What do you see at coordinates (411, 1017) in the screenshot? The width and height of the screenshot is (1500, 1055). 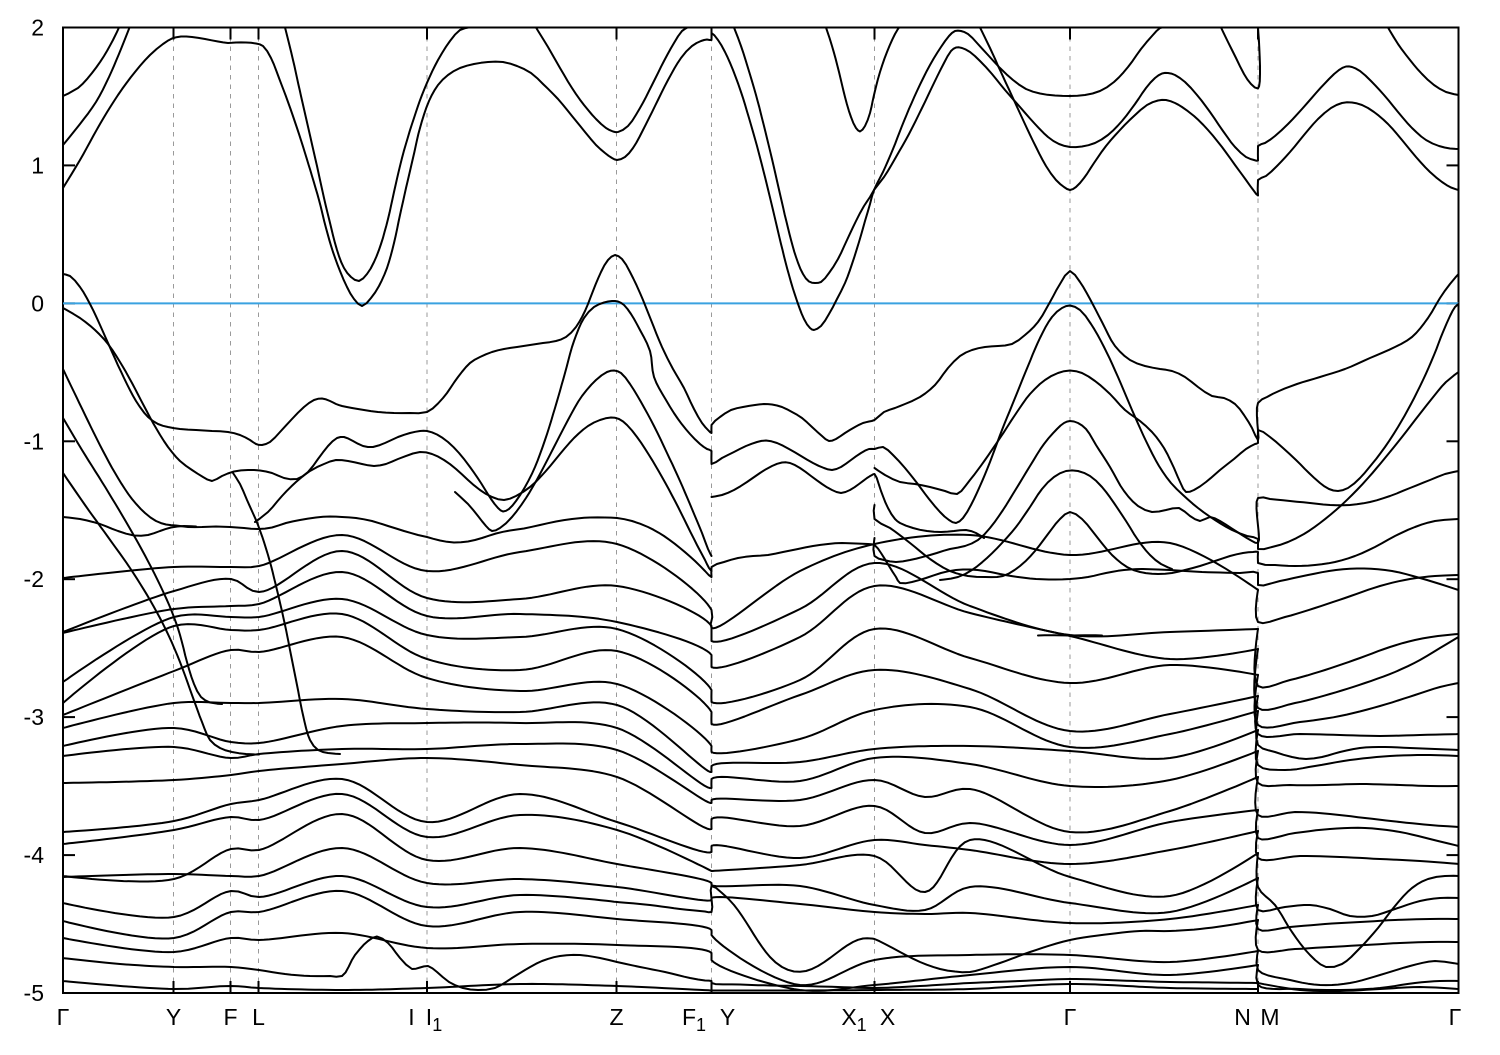 I see `svg-text: I` at bounding box center [411, 1017].